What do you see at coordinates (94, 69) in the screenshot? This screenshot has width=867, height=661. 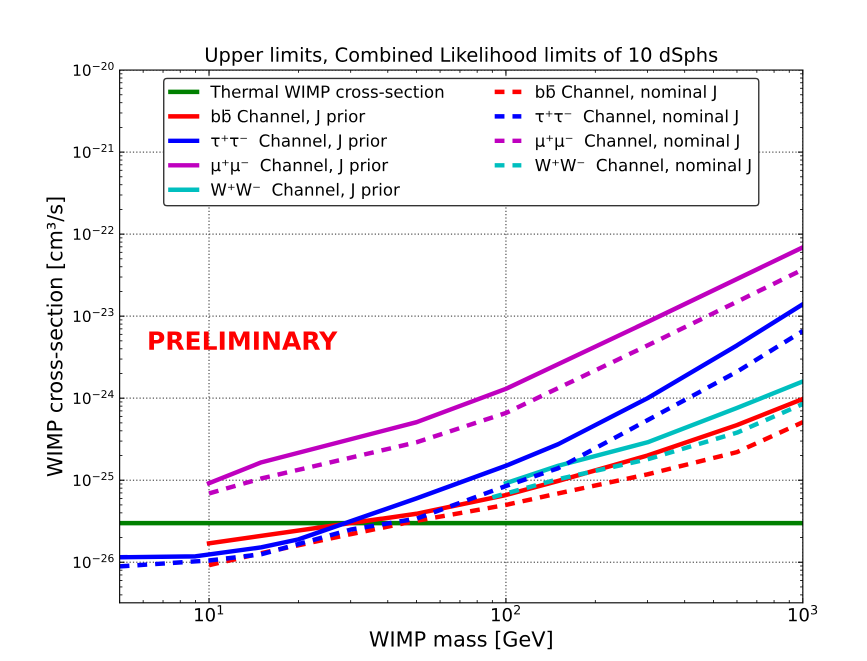 I see `y-tick-label: 10$^{−20}$` at bounding box center [94, 69].